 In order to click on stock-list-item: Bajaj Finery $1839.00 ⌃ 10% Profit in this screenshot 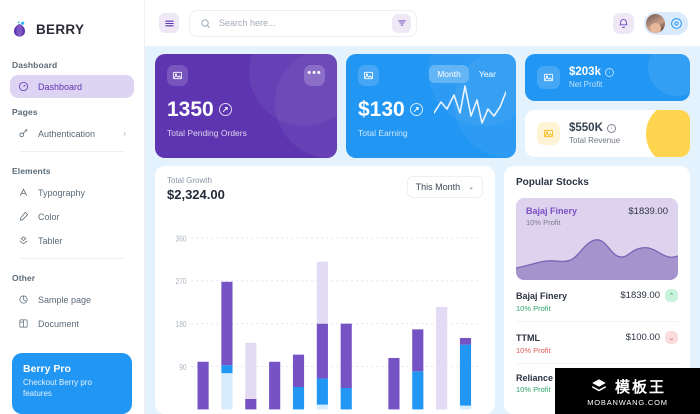, I will do `click(597, 301)`.